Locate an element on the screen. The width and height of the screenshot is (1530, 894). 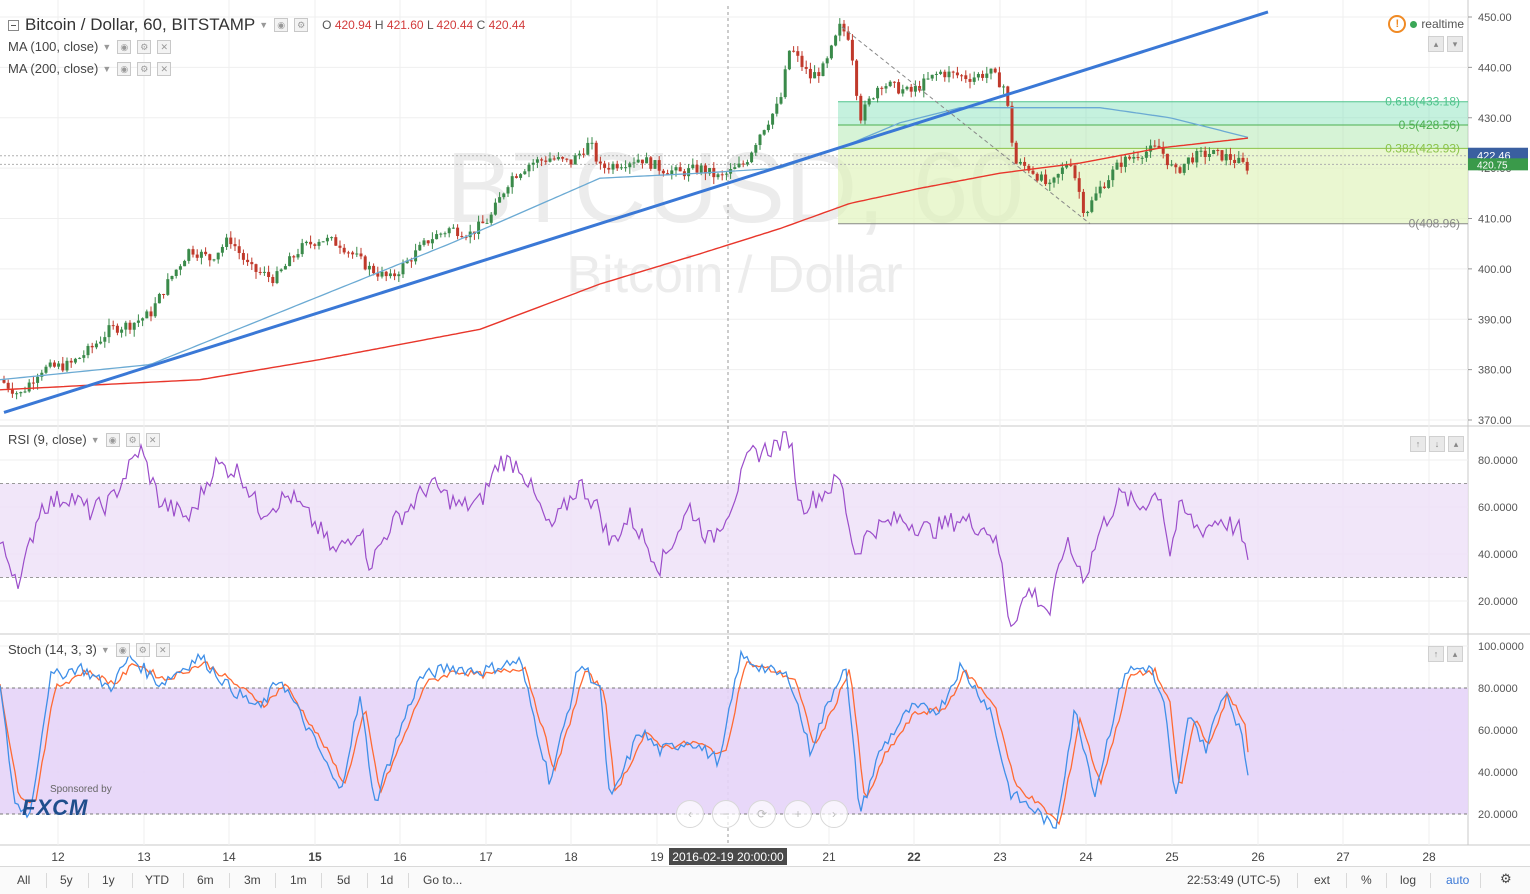
range-1d: 1d is located at coordinates (387, 880).